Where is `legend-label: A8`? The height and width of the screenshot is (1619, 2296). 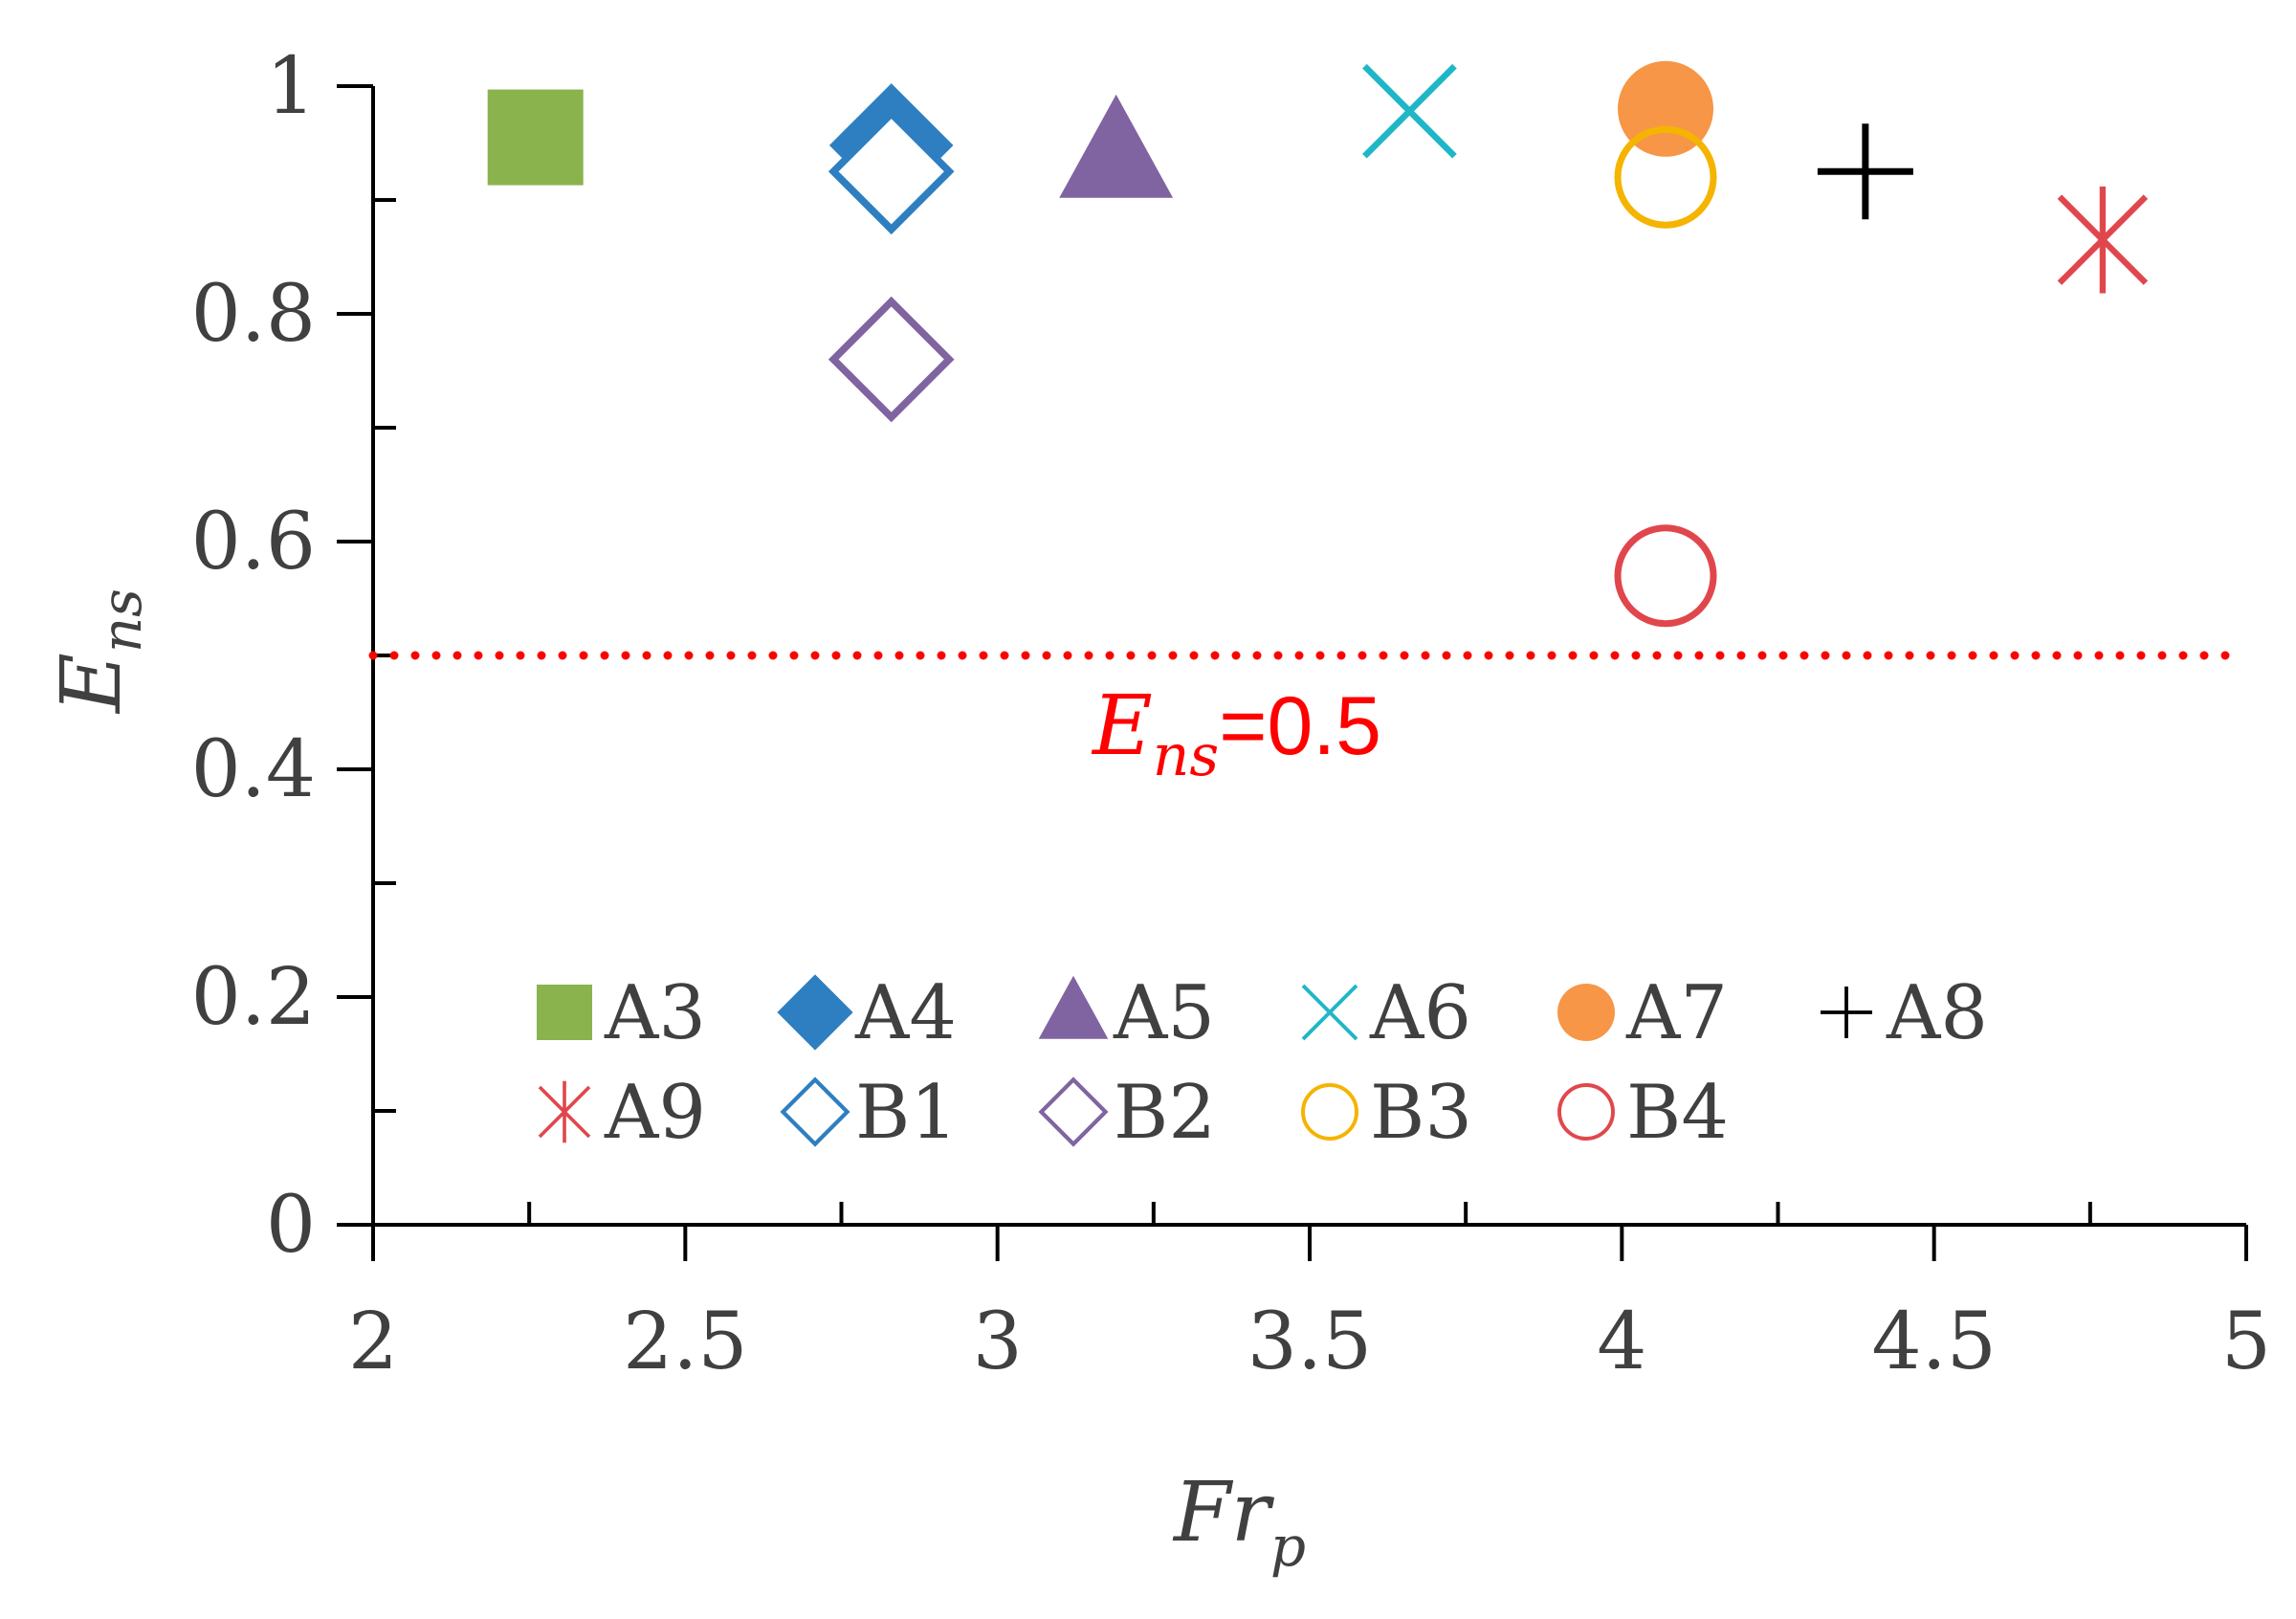
legend-label: A8 is located at coordinates (1937, 1013).